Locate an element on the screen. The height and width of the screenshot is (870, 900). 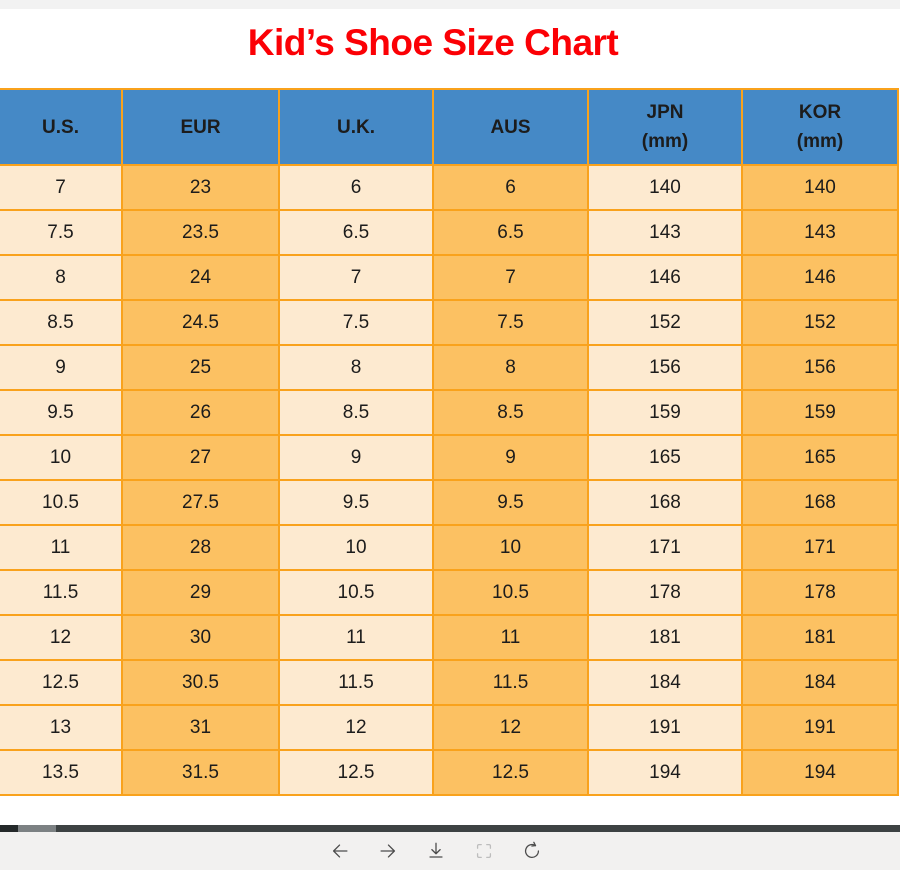
col-header-label: AUS is located at coordinates (510, 127).